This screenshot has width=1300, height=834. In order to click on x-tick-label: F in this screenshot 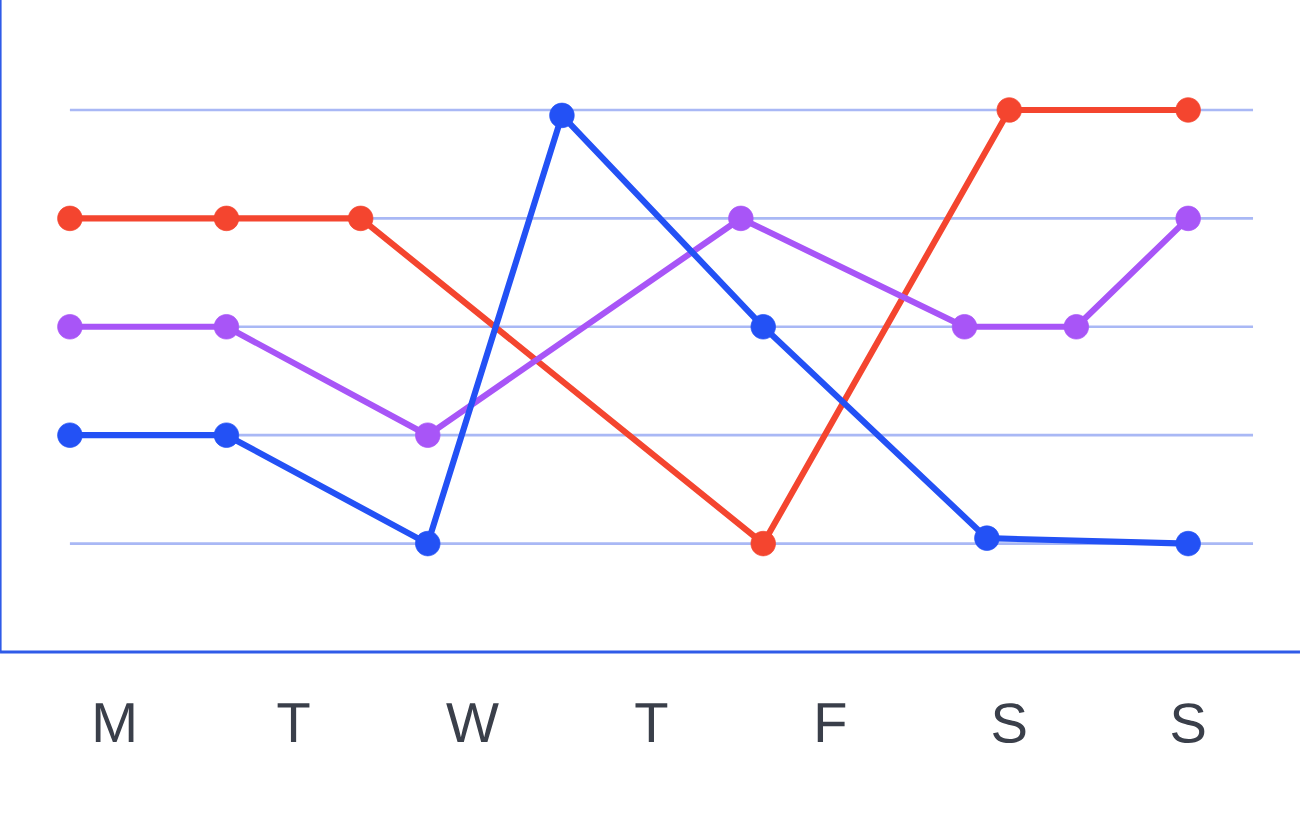, I will do `click(831, 722)`.